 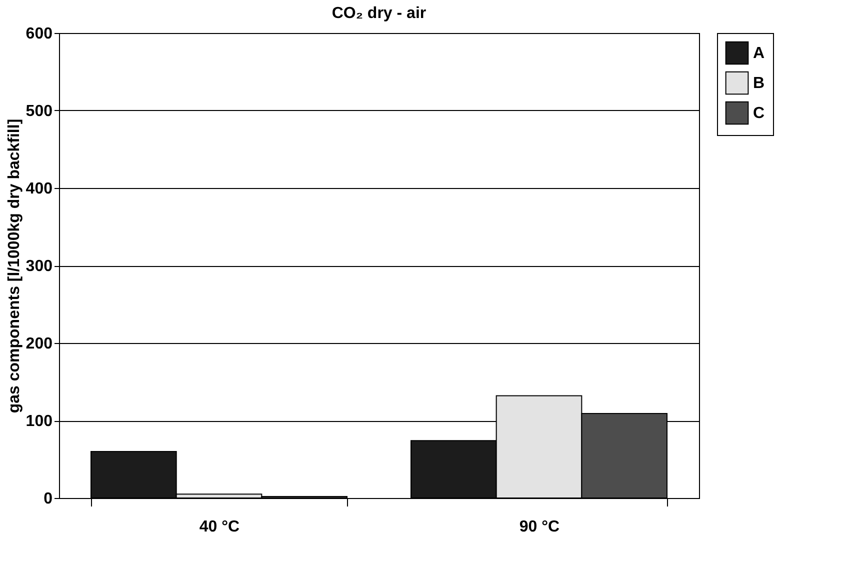 I want to click on y-tick-label: 400, so click(x=39, y=189).